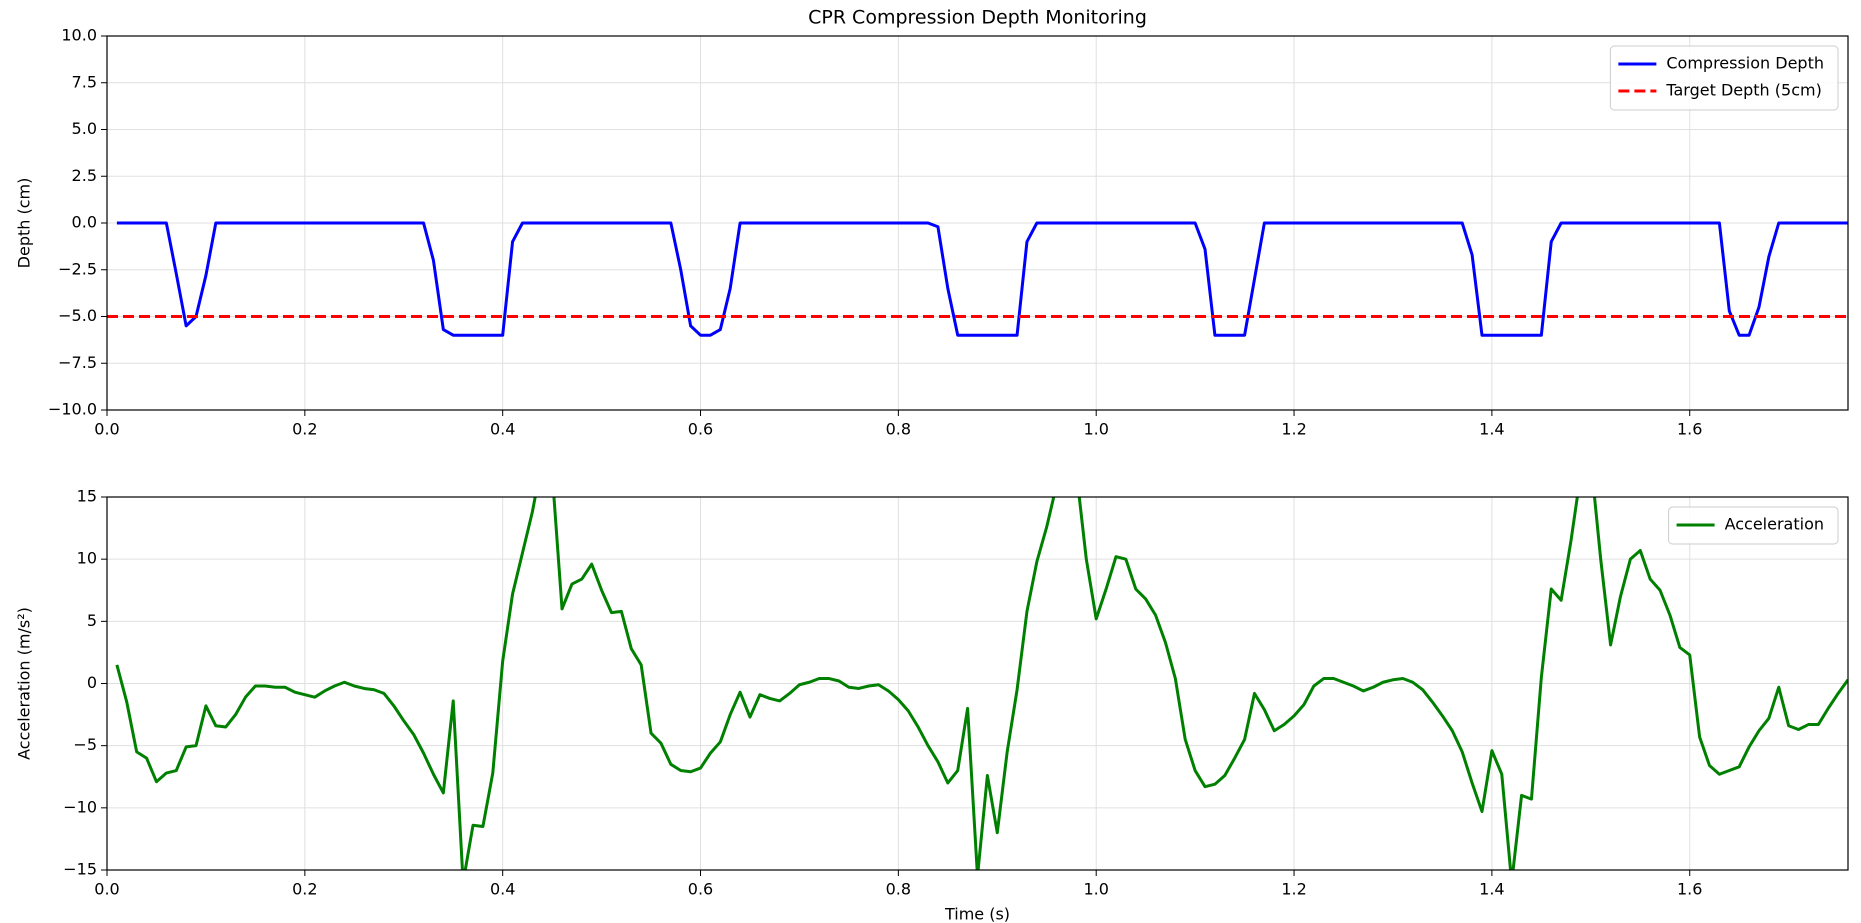 The height and width of the screenshot is (923, 1861). What do you see at coordinates (87, 558) in the screenshot?
I see `y-tick-label: 10` at bounding box center [87, 558].